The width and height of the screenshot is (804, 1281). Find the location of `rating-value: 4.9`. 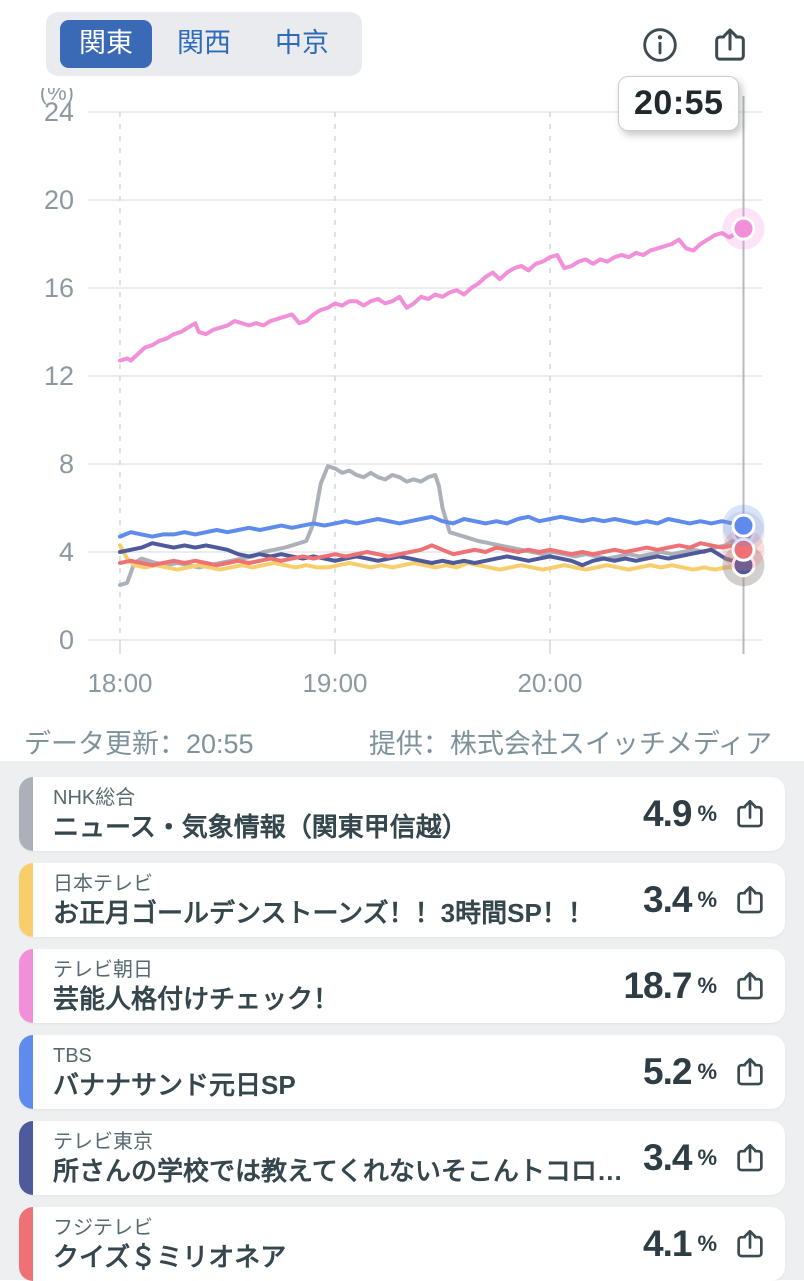

rating-value: 4.9 is located at coordinates (667, 813).